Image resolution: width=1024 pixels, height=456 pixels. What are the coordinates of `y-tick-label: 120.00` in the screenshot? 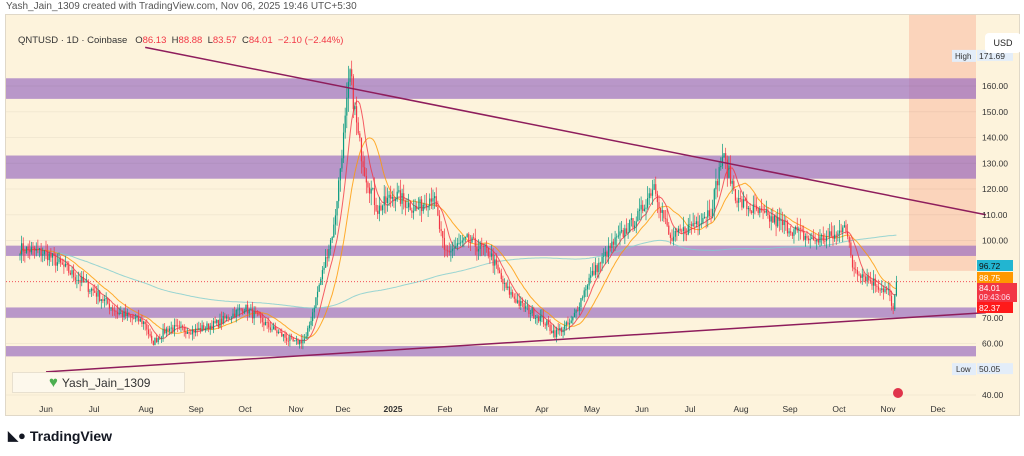 It's located at (995, 189).